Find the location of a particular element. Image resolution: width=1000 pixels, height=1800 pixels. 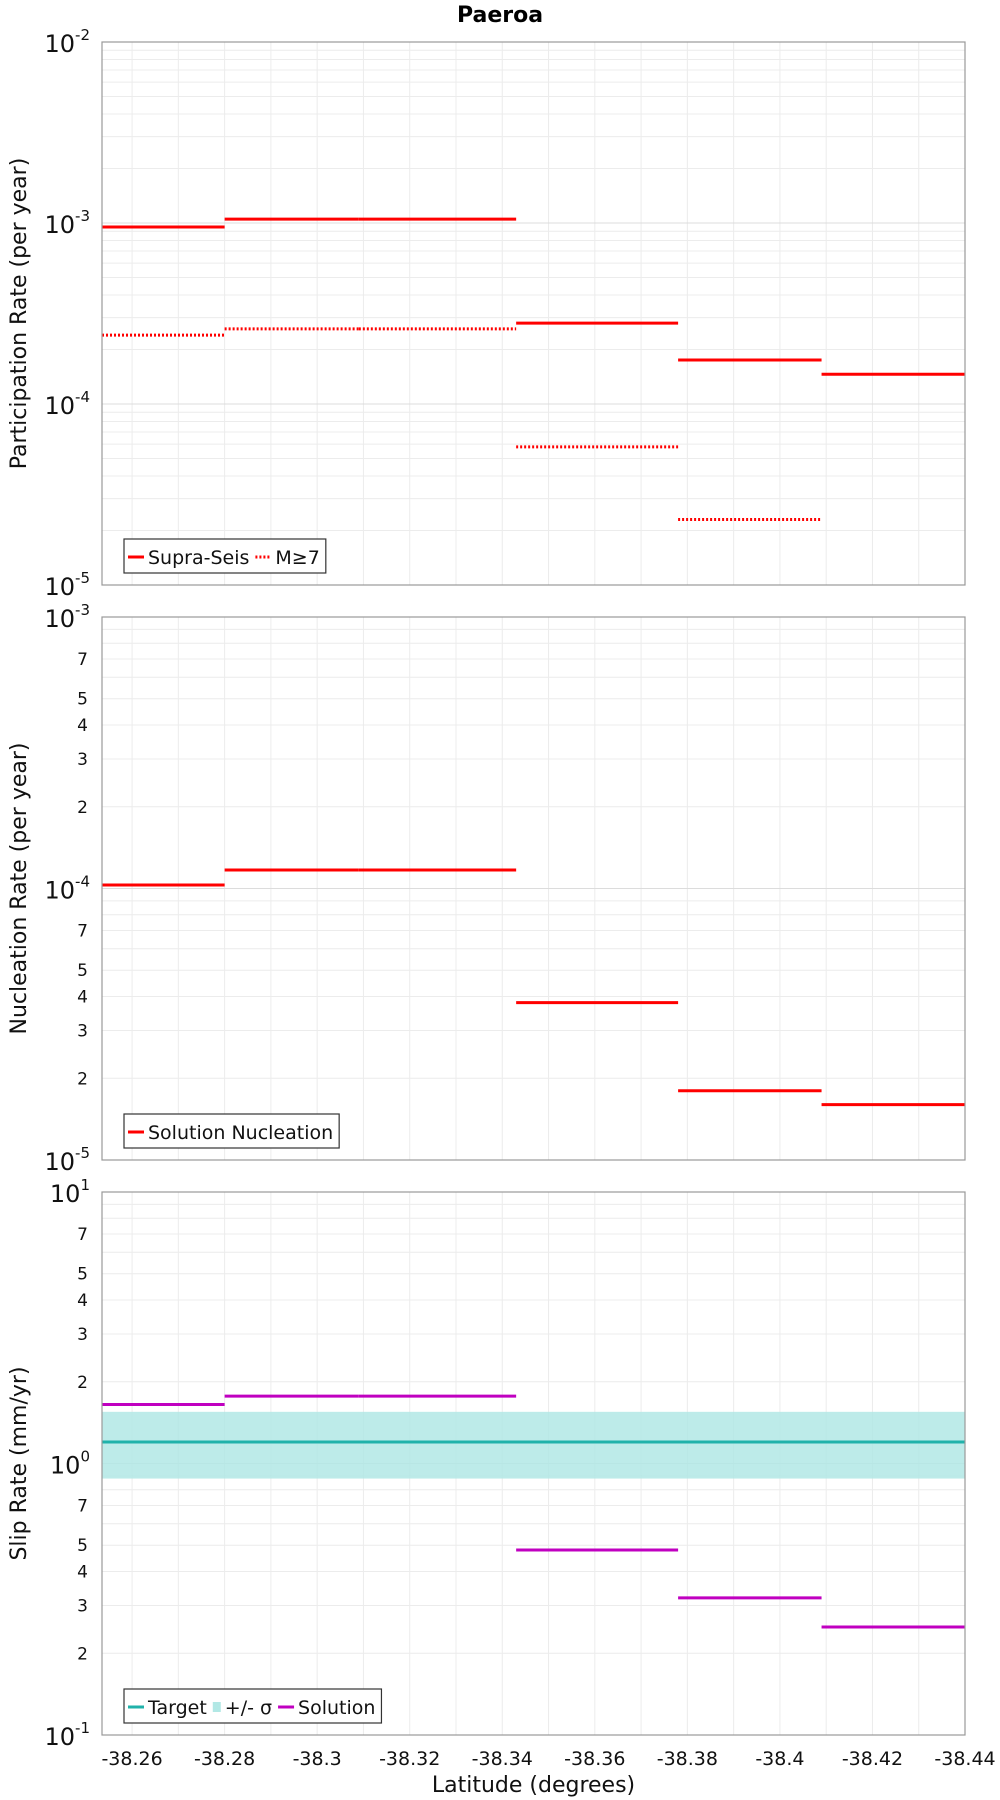

y-tick-label: 10¹ is located at coordinates (70, 1192).